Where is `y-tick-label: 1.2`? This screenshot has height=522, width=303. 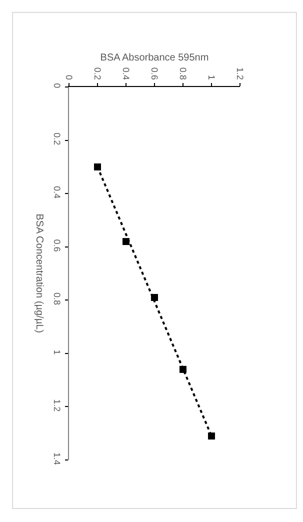
y-tick-label: 1.2 is located at coordinates (57, 405).